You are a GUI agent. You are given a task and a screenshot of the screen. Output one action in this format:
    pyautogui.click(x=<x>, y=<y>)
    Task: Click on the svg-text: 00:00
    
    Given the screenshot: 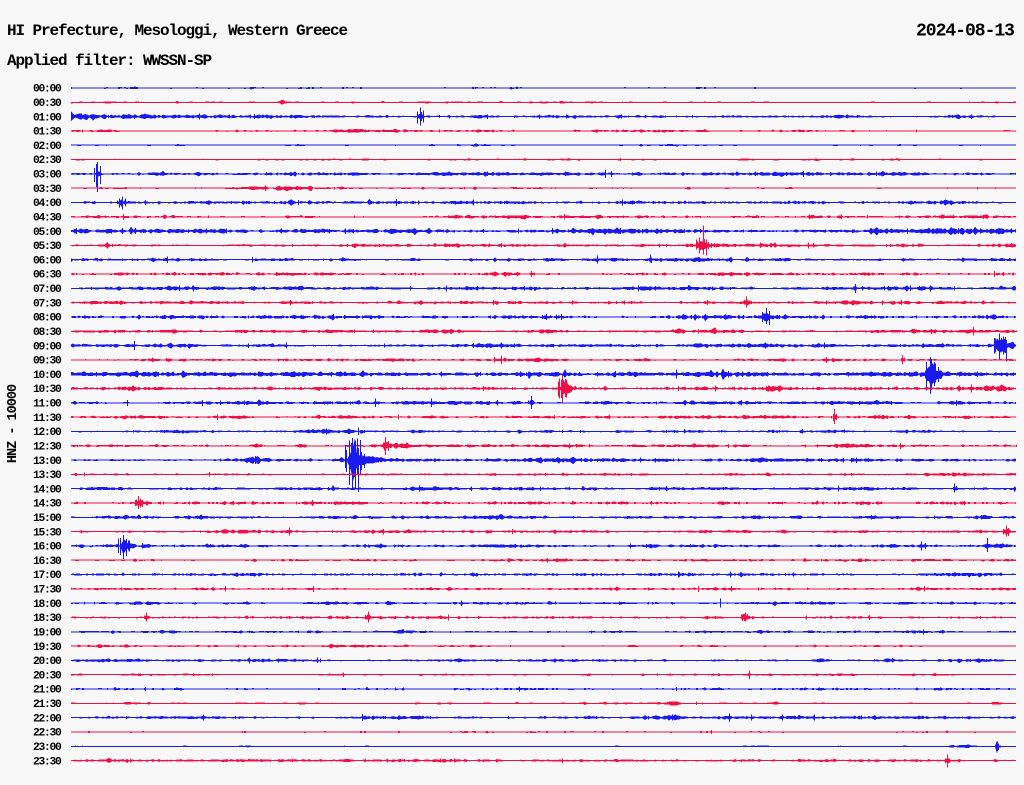 What is the action you would take?
    pyautogui.click(x=47, y=90)
    